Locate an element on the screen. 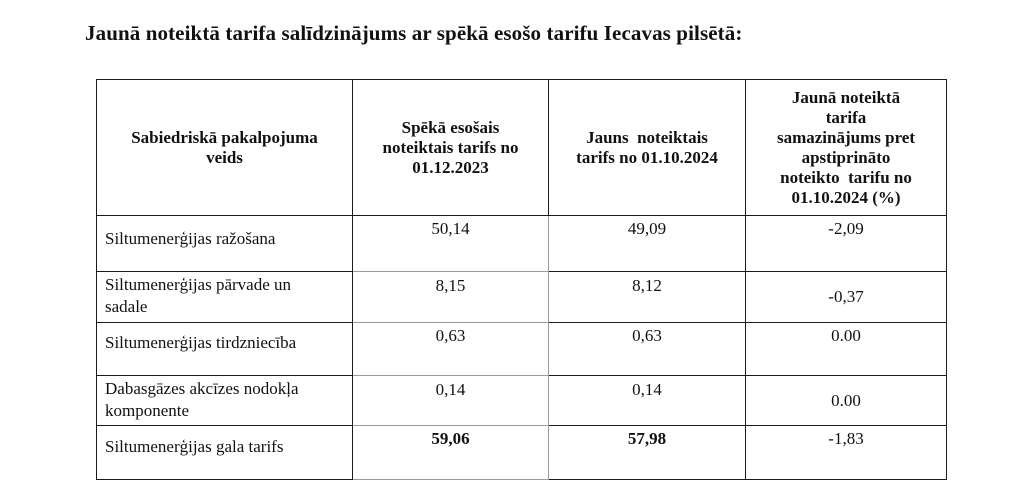 Image resolution: width=1014 pixels, height=482 pixels. service-cell: Siltumenerģijas gala tarifs is located at coordinates (224, 452).